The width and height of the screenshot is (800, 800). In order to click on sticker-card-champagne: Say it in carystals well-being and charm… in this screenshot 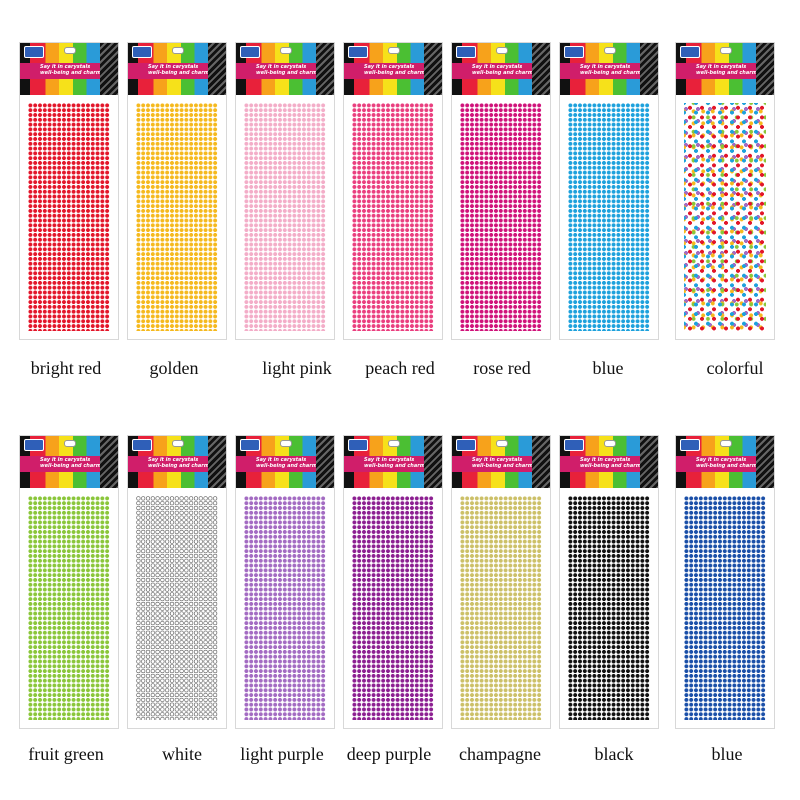, I will do `click(501, 582)`.